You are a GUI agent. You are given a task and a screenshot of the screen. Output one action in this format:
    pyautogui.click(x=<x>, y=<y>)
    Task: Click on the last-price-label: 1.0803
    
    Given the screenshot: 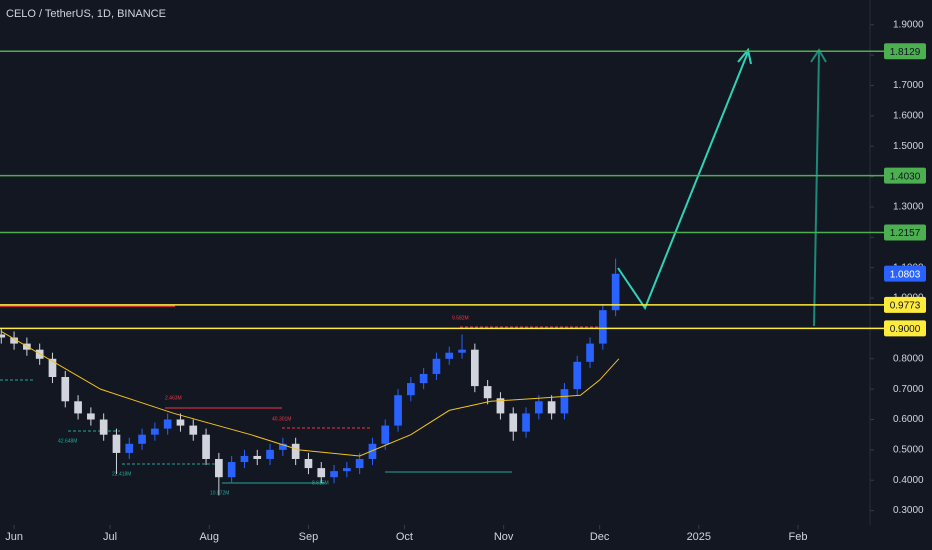 What is the action you would take?
    pyautogui.click(x=905, y=274)
    